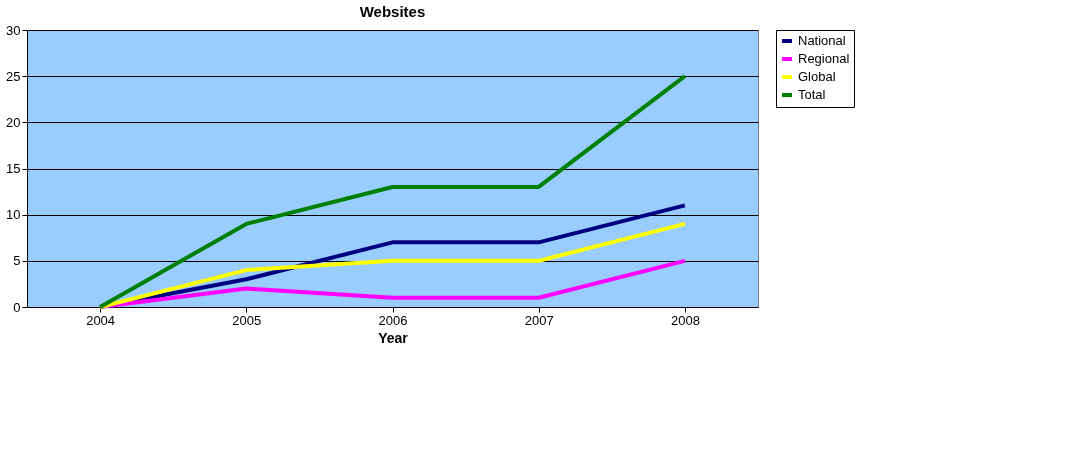 The height and width of the screenshot is (463, 1085). I want to click on legend-label: Regional, so click(824, 58).